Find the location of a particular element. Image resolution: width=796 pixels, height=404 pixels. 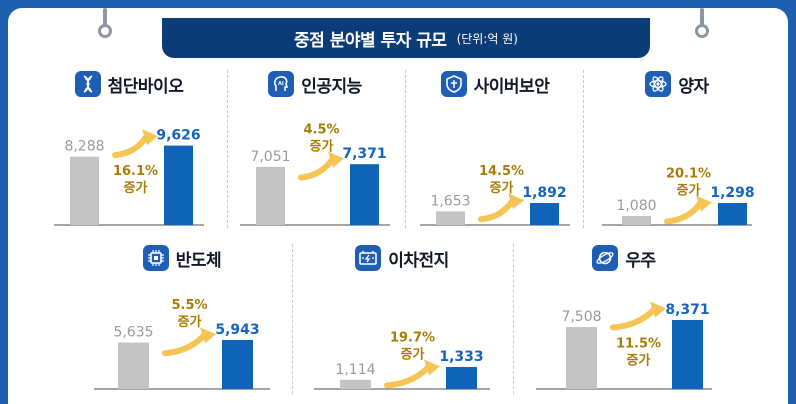

bar-chart: 5,635 5,943 5.5% 증가 is located at coordinates (182, 344).